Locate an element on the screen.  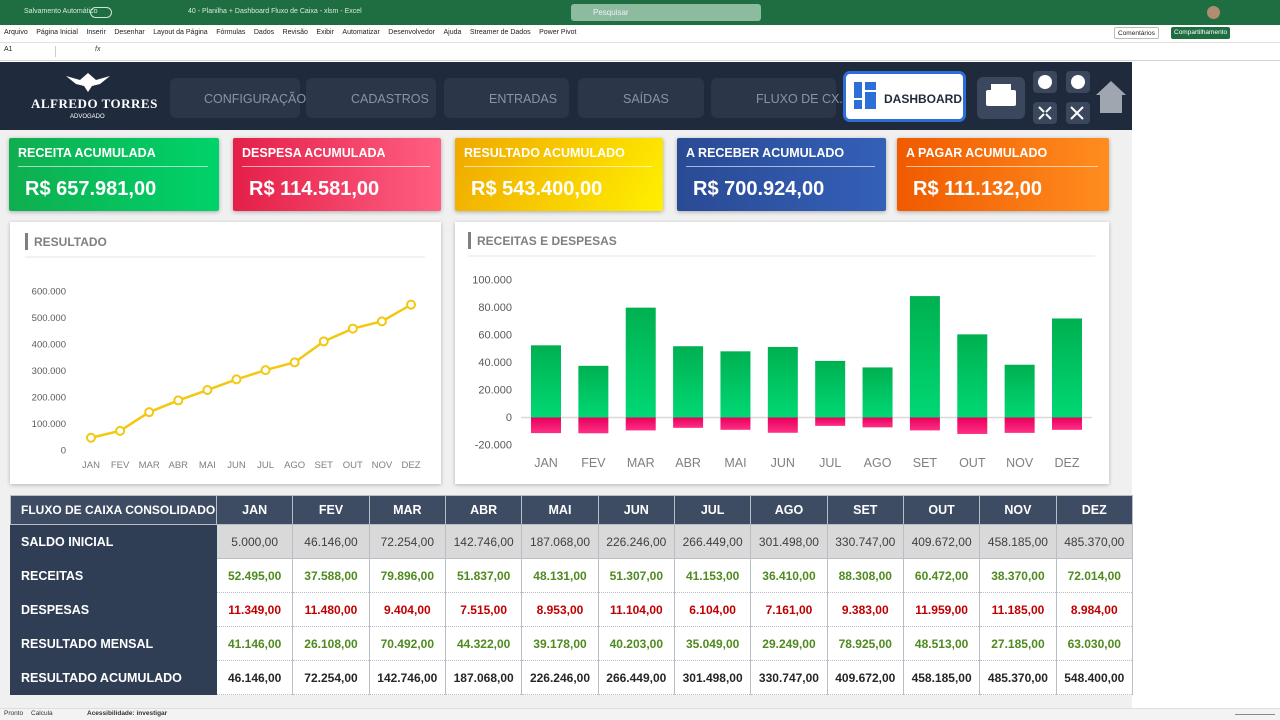
cell: 485.370,00 is located at coordinates (1018, 678).